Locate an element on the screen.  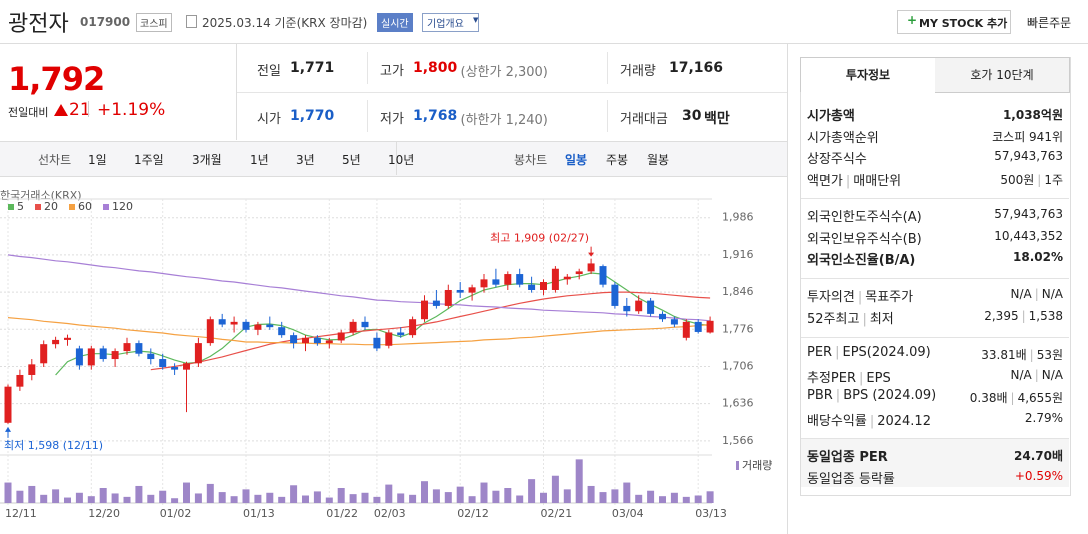
annotation: 최저 1,598 (12/11) is located at coordinates (53, 445).